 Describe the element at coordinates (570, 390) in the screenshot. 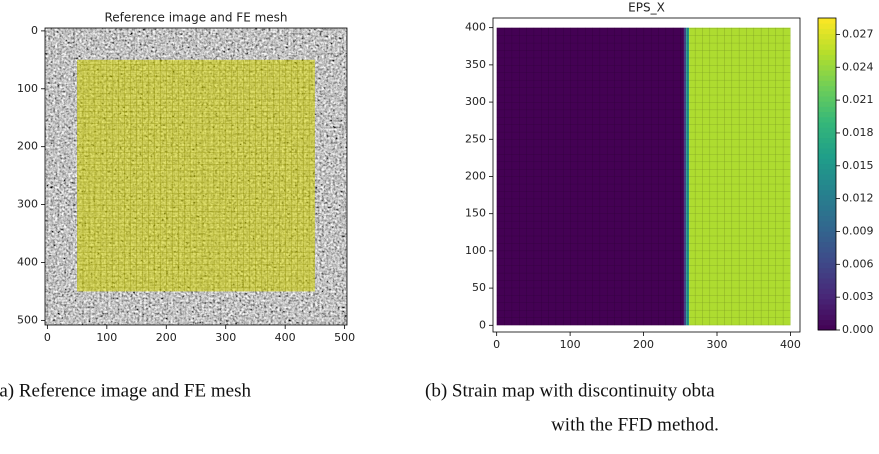

I see `caption: (b) Strain map with discontinuity obta` at that location.